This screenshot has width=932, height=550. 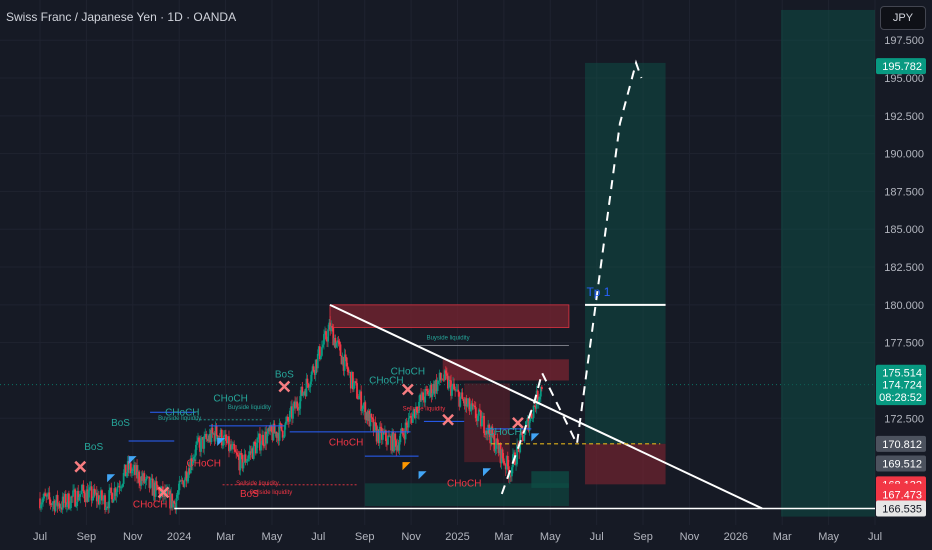 What do you see at coordinates (902, 67) in the screenshot?
I see `price-tag-label: 195.782` at bounding box center [902, 67].